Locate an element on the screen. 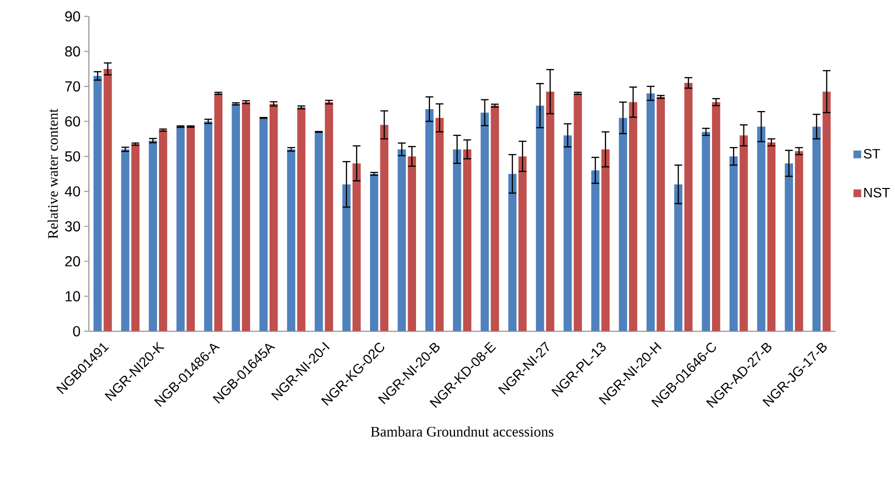  y-tick-label: 30 is located at coordinates (72, 226).